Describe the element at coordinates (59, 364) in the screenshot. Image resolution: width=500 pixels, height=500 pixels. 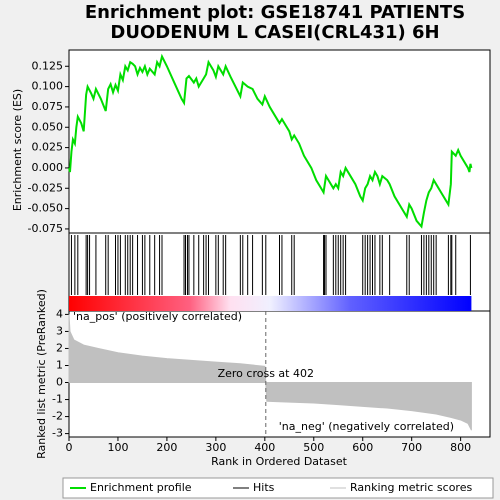
I see `y-tick-label: 1` at that location.